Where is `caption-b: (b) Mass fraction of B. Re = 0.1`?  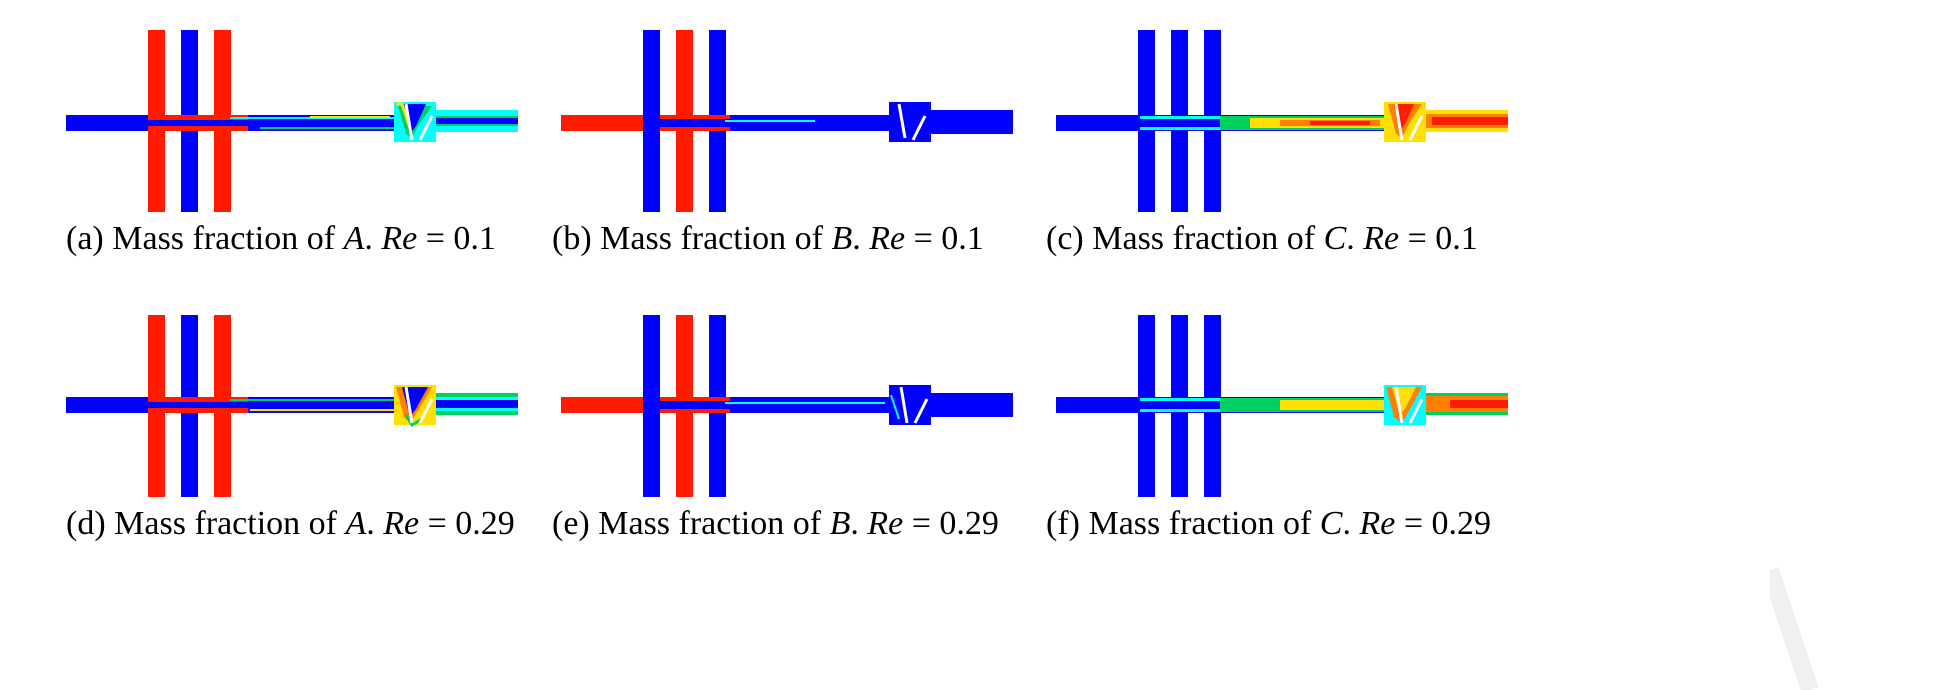
caption-b: (b) Mass fraction of B. Re = 0.1 is located at coordinates (768, 239).